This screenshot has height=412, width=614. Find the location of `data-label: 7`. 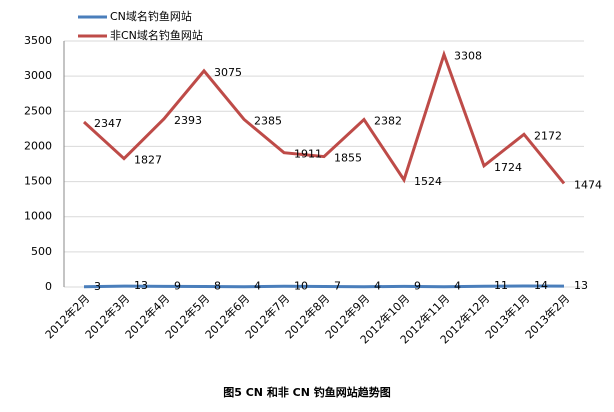

data-label: 7 is located at coordinates (337, 286).